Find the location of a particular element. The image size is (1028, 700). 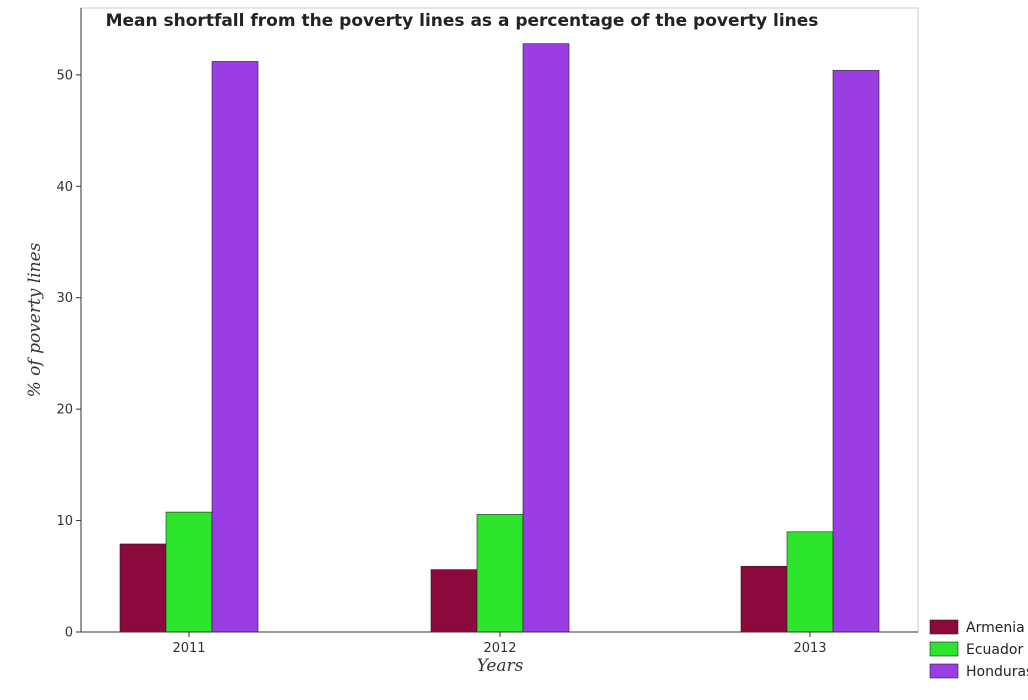

y-axis-label: % of poverty lines is located at coordinates (35, 319).